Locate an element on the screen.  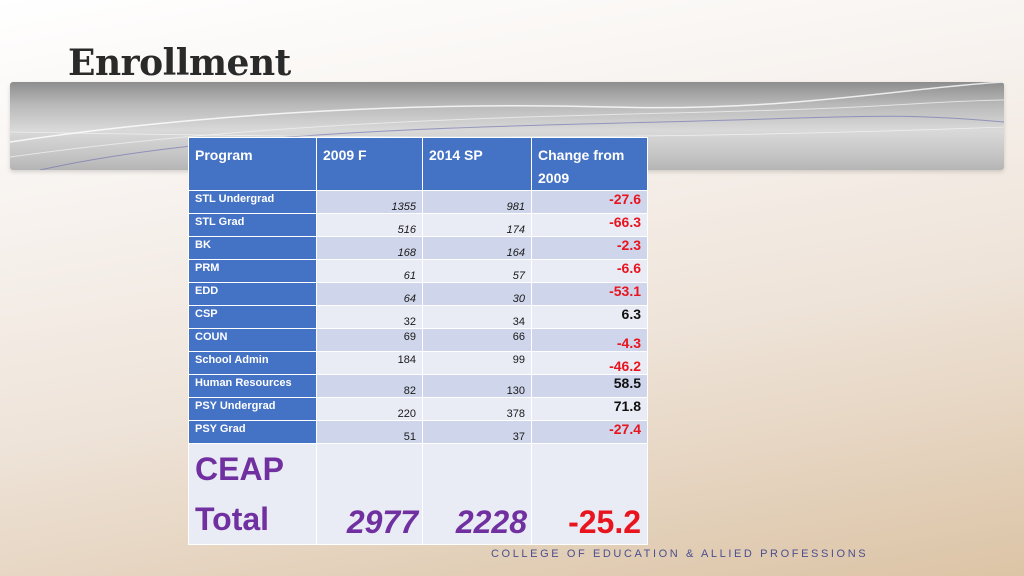
value-2009-cell: 220 is located at coordinates (369, 409).